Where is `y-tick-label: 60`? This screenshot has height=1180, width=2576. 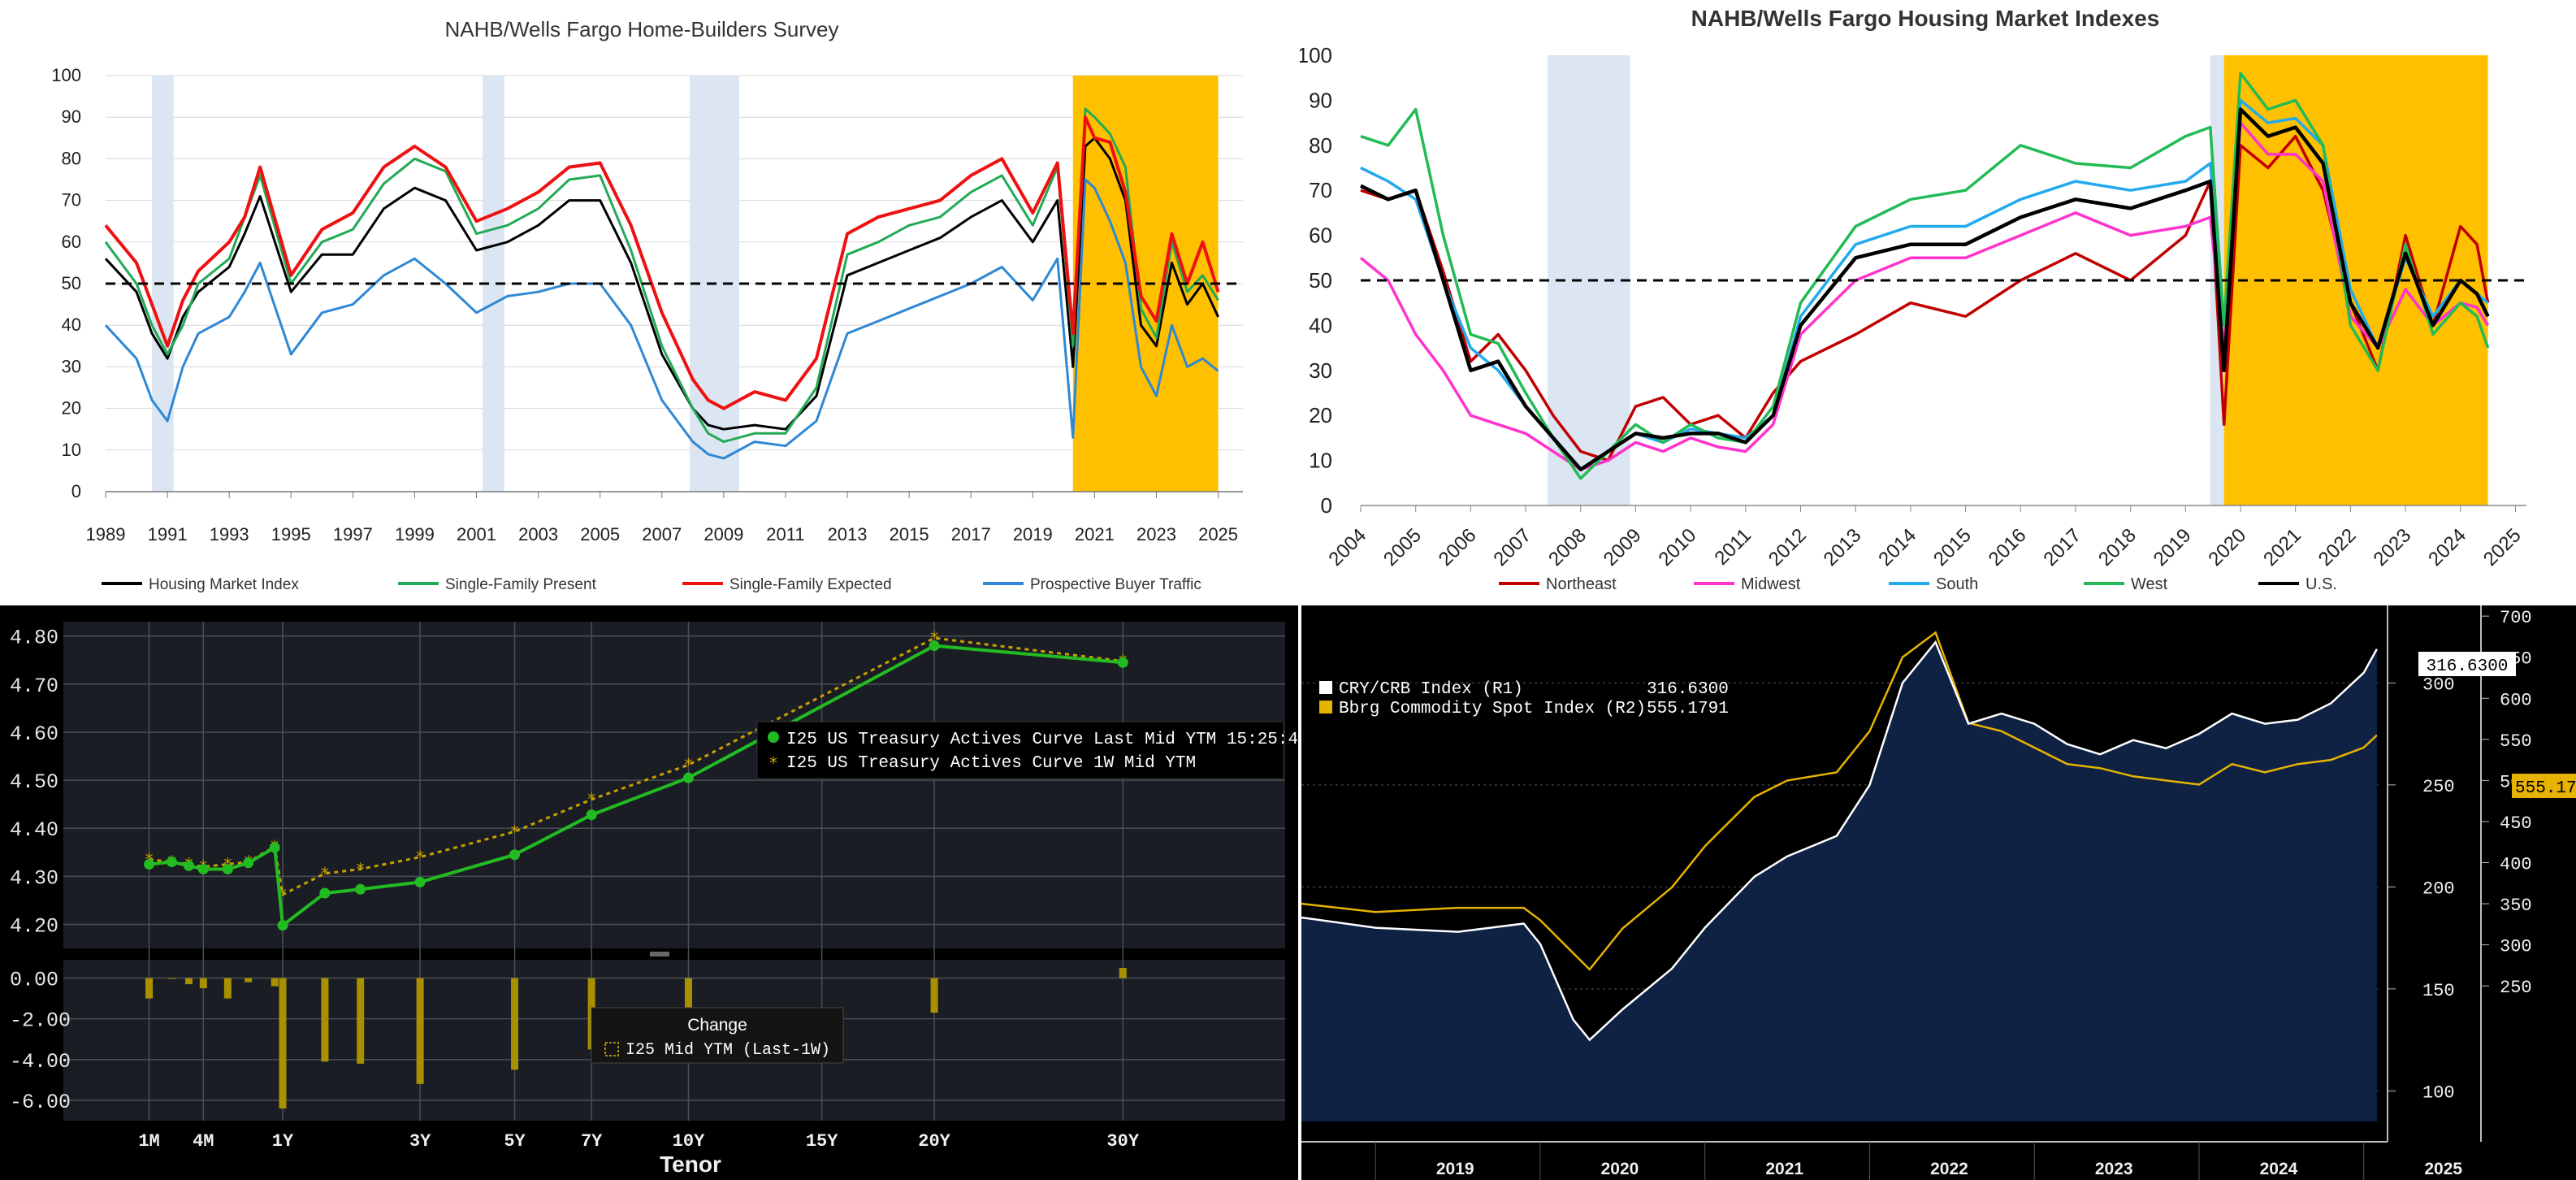
y-tick-label: 60 is located at coordinates (71, 242).